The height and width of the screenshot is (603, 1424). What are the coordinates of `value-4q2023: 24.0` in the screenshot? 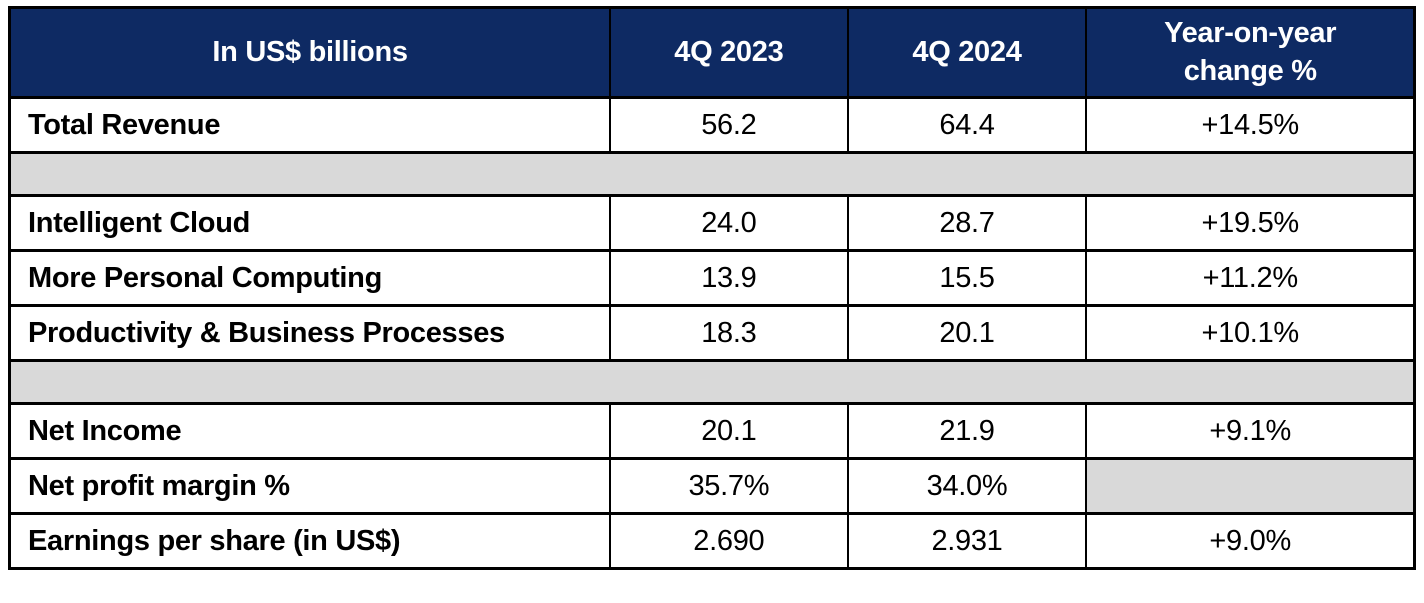 It's located at (729, 223).